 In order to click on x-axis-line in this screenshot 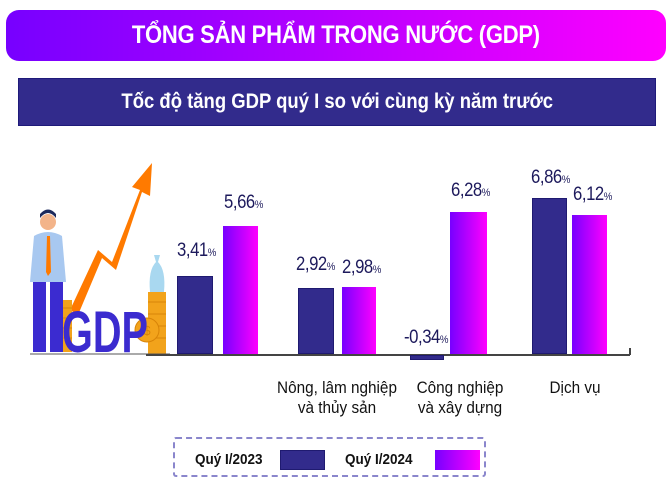, I will do `click(388, 355)`.